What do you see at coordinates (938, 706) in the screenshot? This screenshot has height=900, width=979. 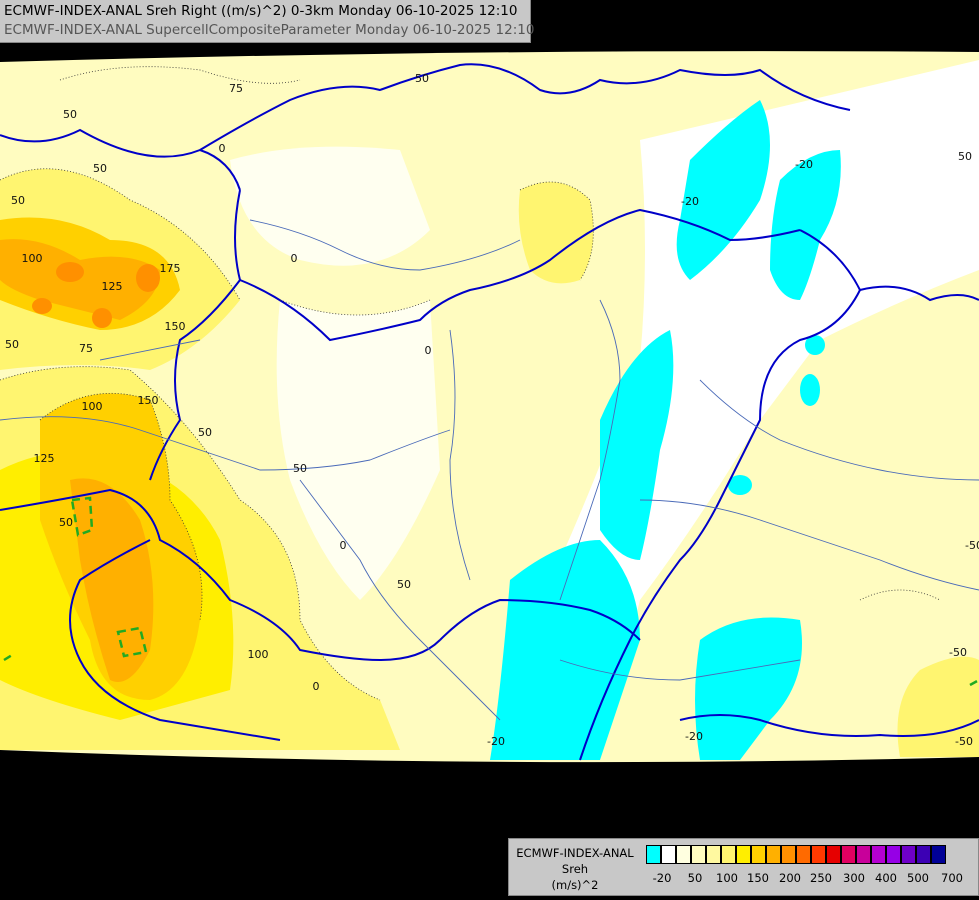 I see `yellow-zone-east` at bounding box center [938, 706].